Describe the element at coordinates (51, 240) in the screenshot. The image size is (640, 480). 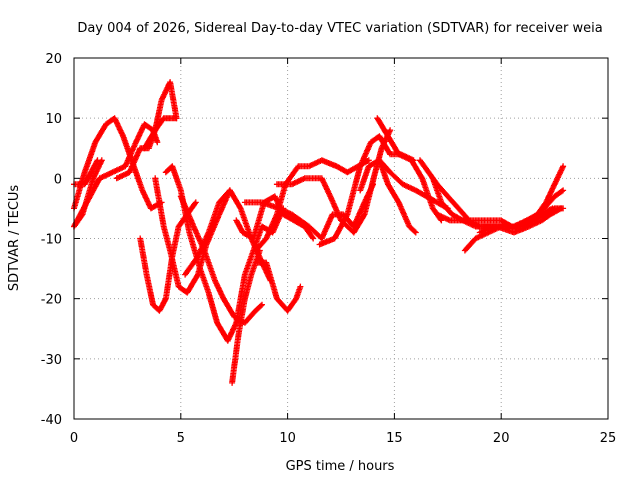
I see `y-tick-label: -10` at that location.